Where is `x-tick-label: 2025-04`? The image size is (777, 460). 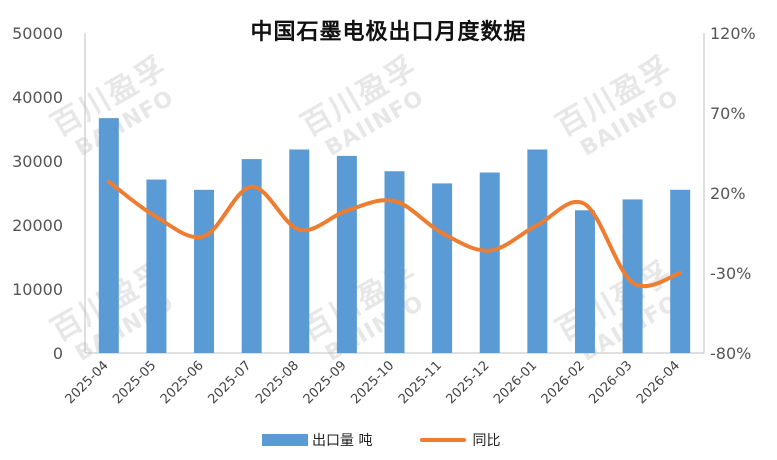 x-tick-label: 2025-04 is located at coordinates (87, 382).